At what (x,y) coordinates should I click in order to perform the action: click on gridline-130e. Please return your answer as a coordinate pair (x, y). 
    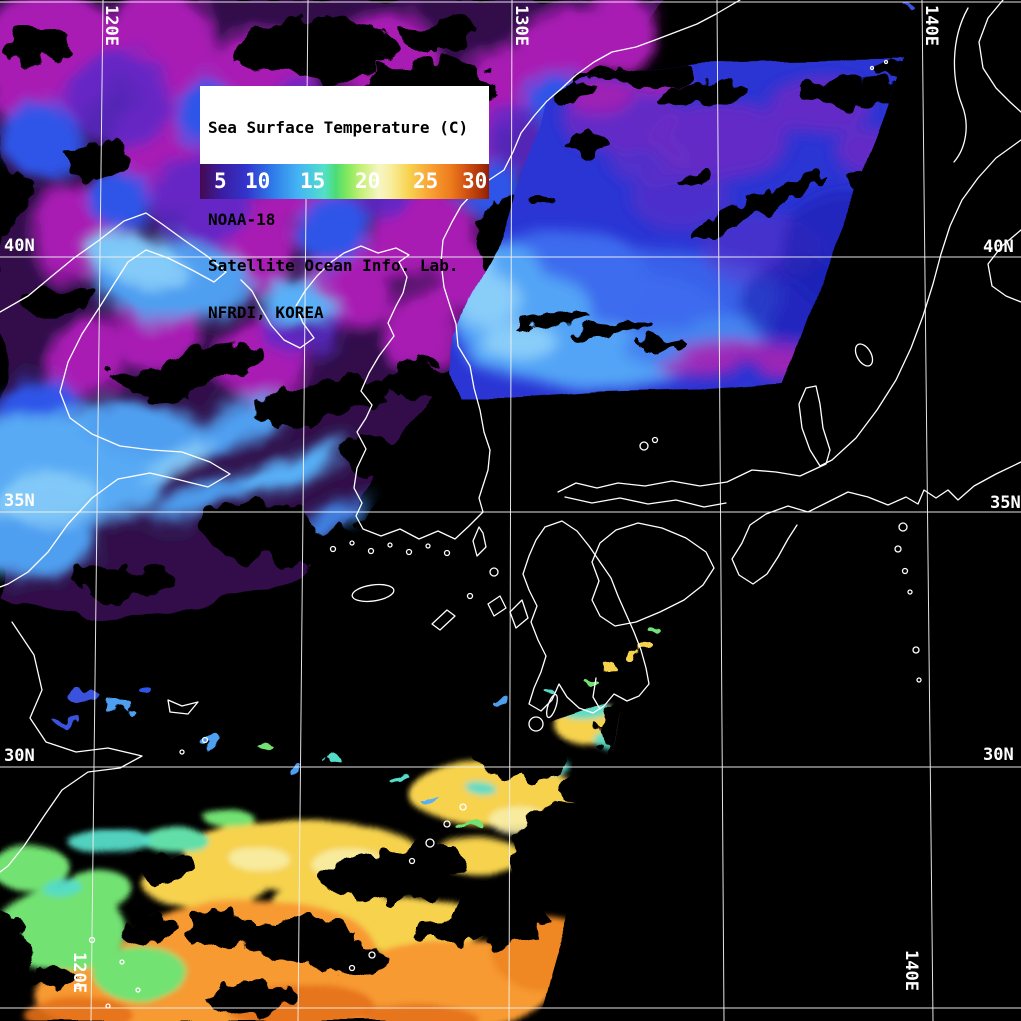
    Looking at the image, I should click on (510, 510).